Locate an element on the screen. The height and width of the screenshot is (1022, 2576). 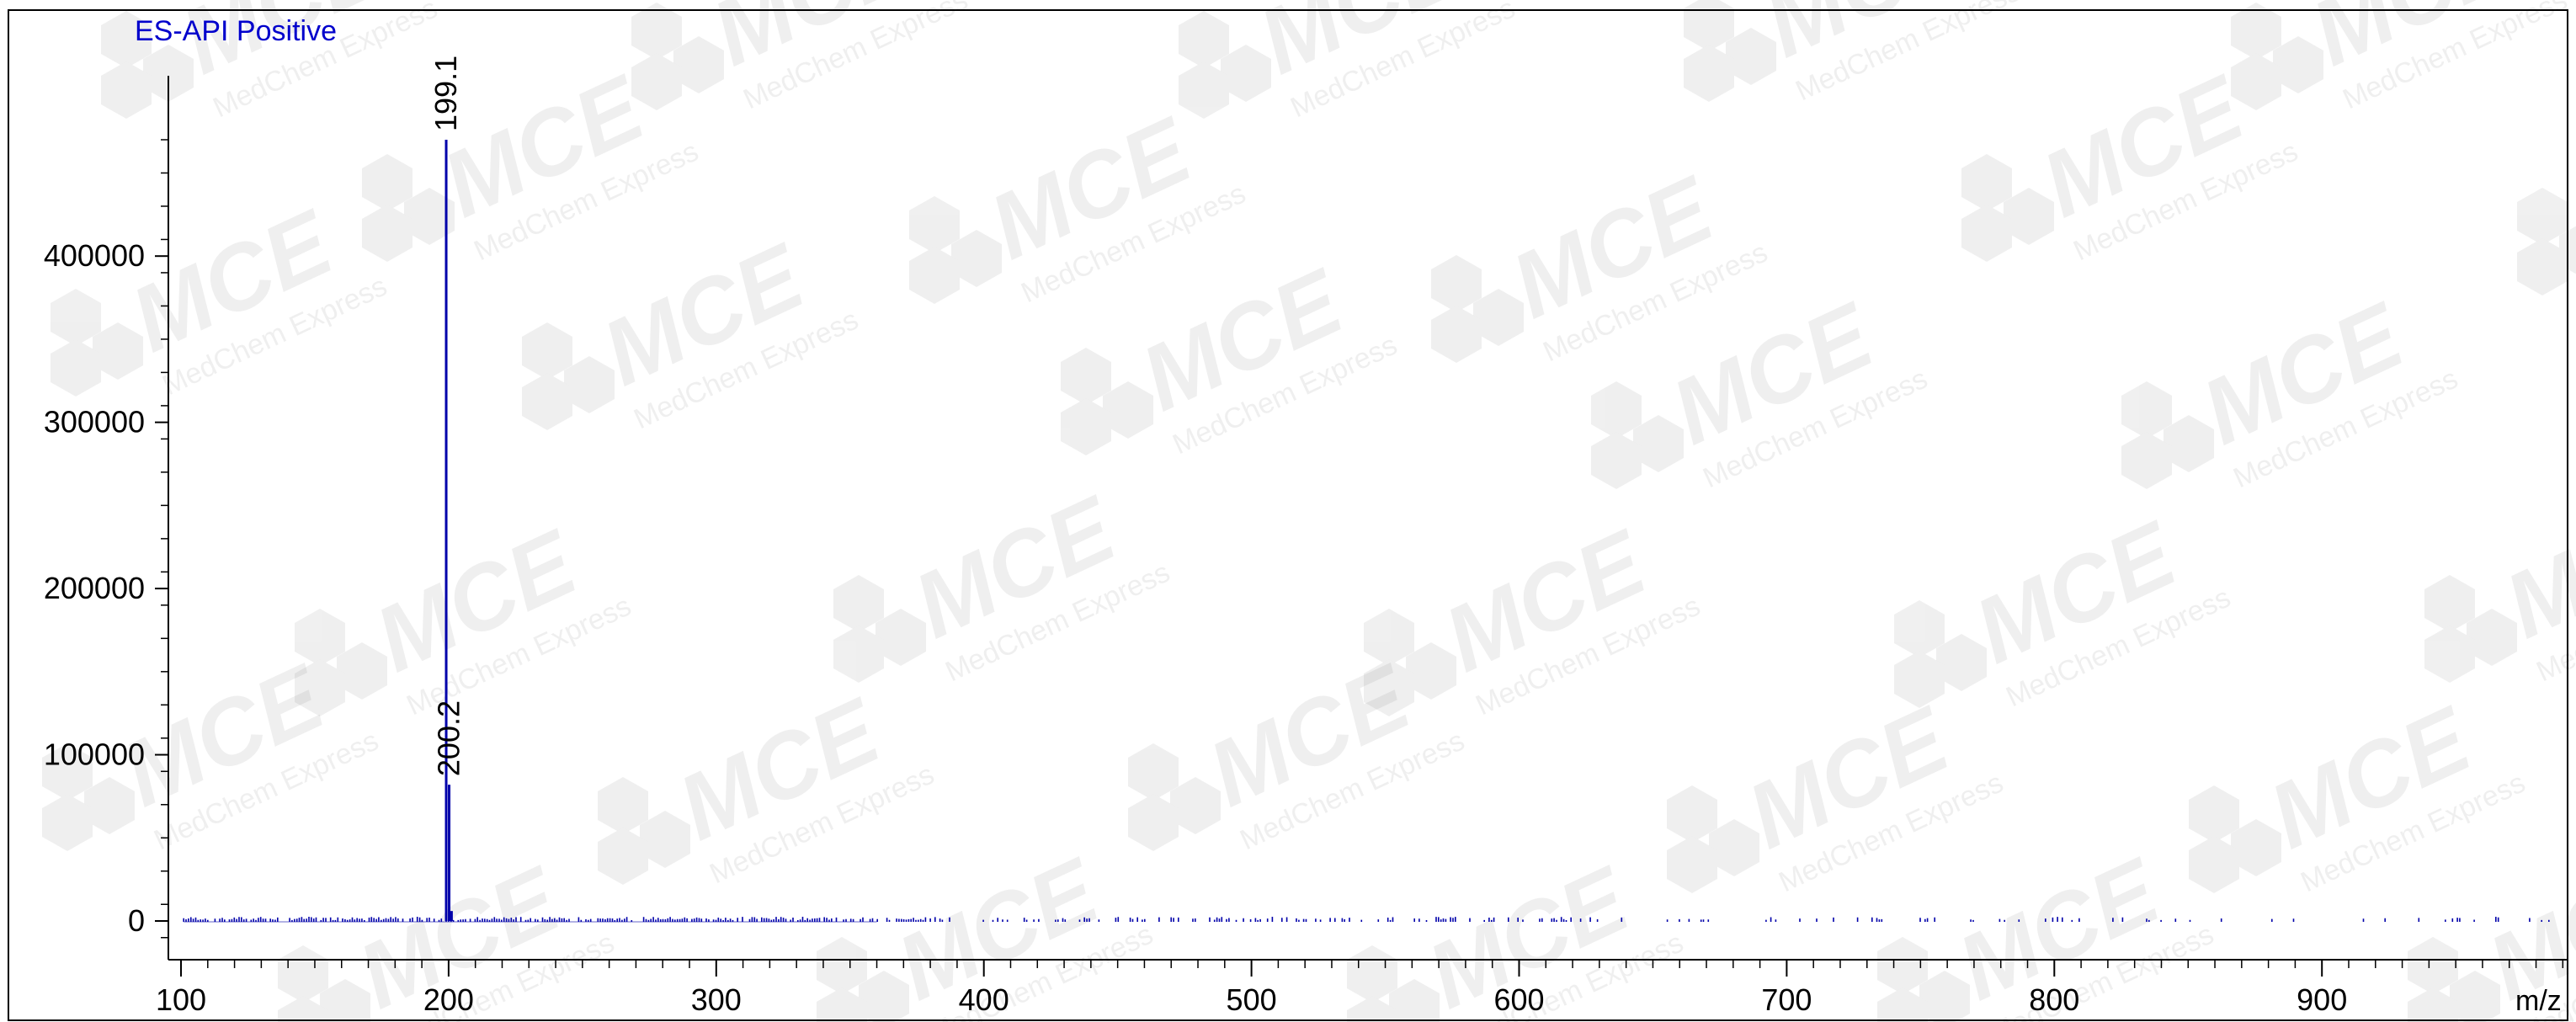
x-tick-label: 600 is located at coordinates (1519, 999).